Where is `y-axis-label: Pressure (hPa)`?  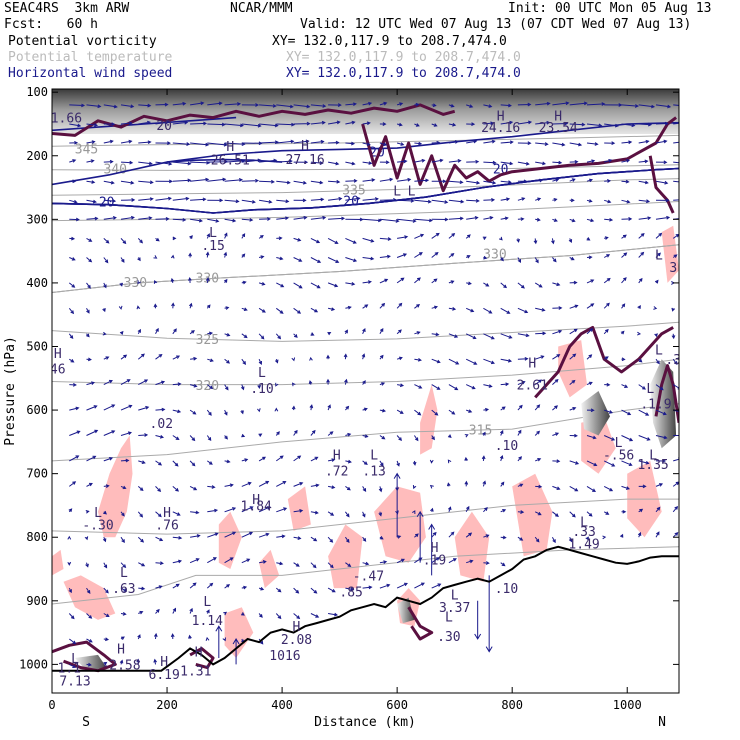 y-axis-label: Pressure (hPa) is located at coordinates (10, 391).